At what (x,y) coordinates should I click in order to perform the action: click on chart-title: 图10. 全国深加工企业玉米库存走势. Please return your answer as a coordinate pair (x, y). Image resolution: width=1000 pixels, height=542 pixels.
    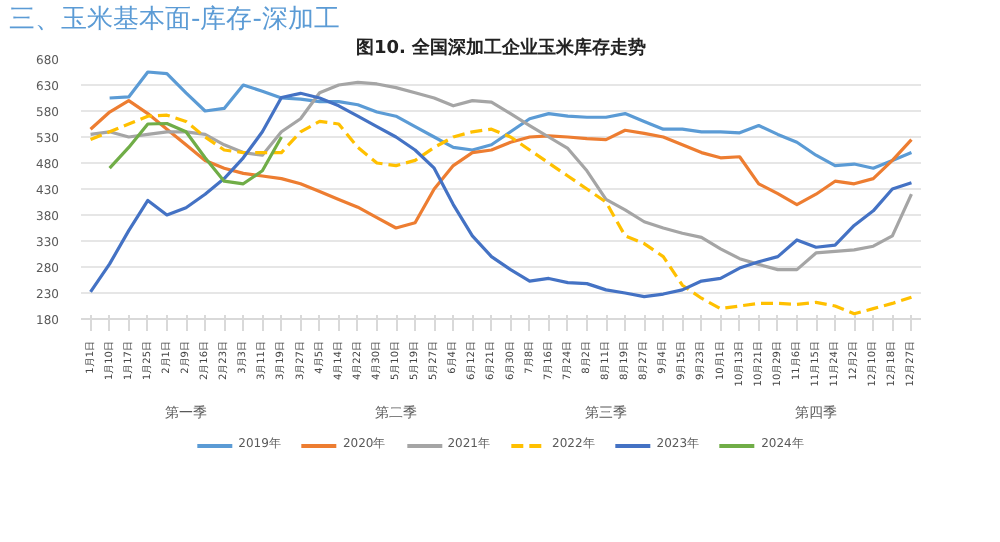
    Looking at the image, I should click on (501, 48).